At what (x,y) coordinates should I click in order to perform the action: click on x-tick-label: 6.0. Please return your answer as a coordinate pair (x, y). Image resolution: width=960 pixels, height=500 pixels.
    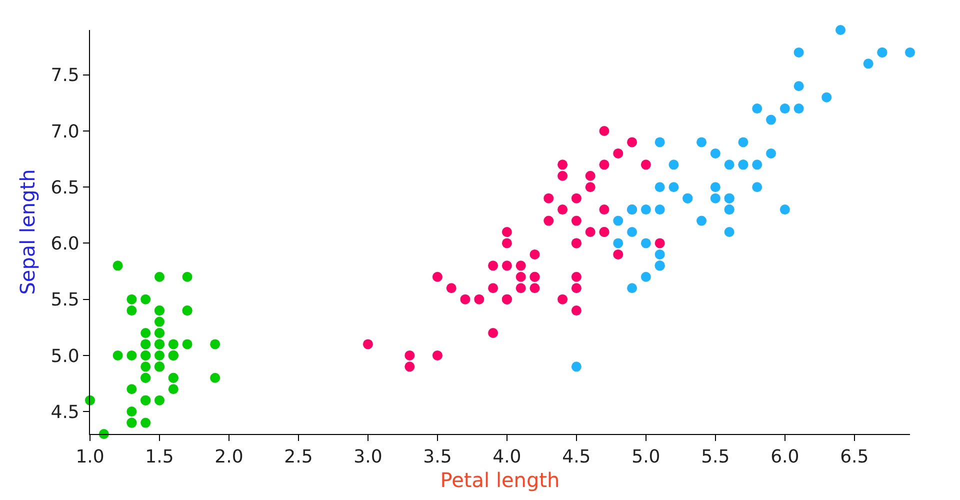
    Looking at the image, I should click on (785, 457).